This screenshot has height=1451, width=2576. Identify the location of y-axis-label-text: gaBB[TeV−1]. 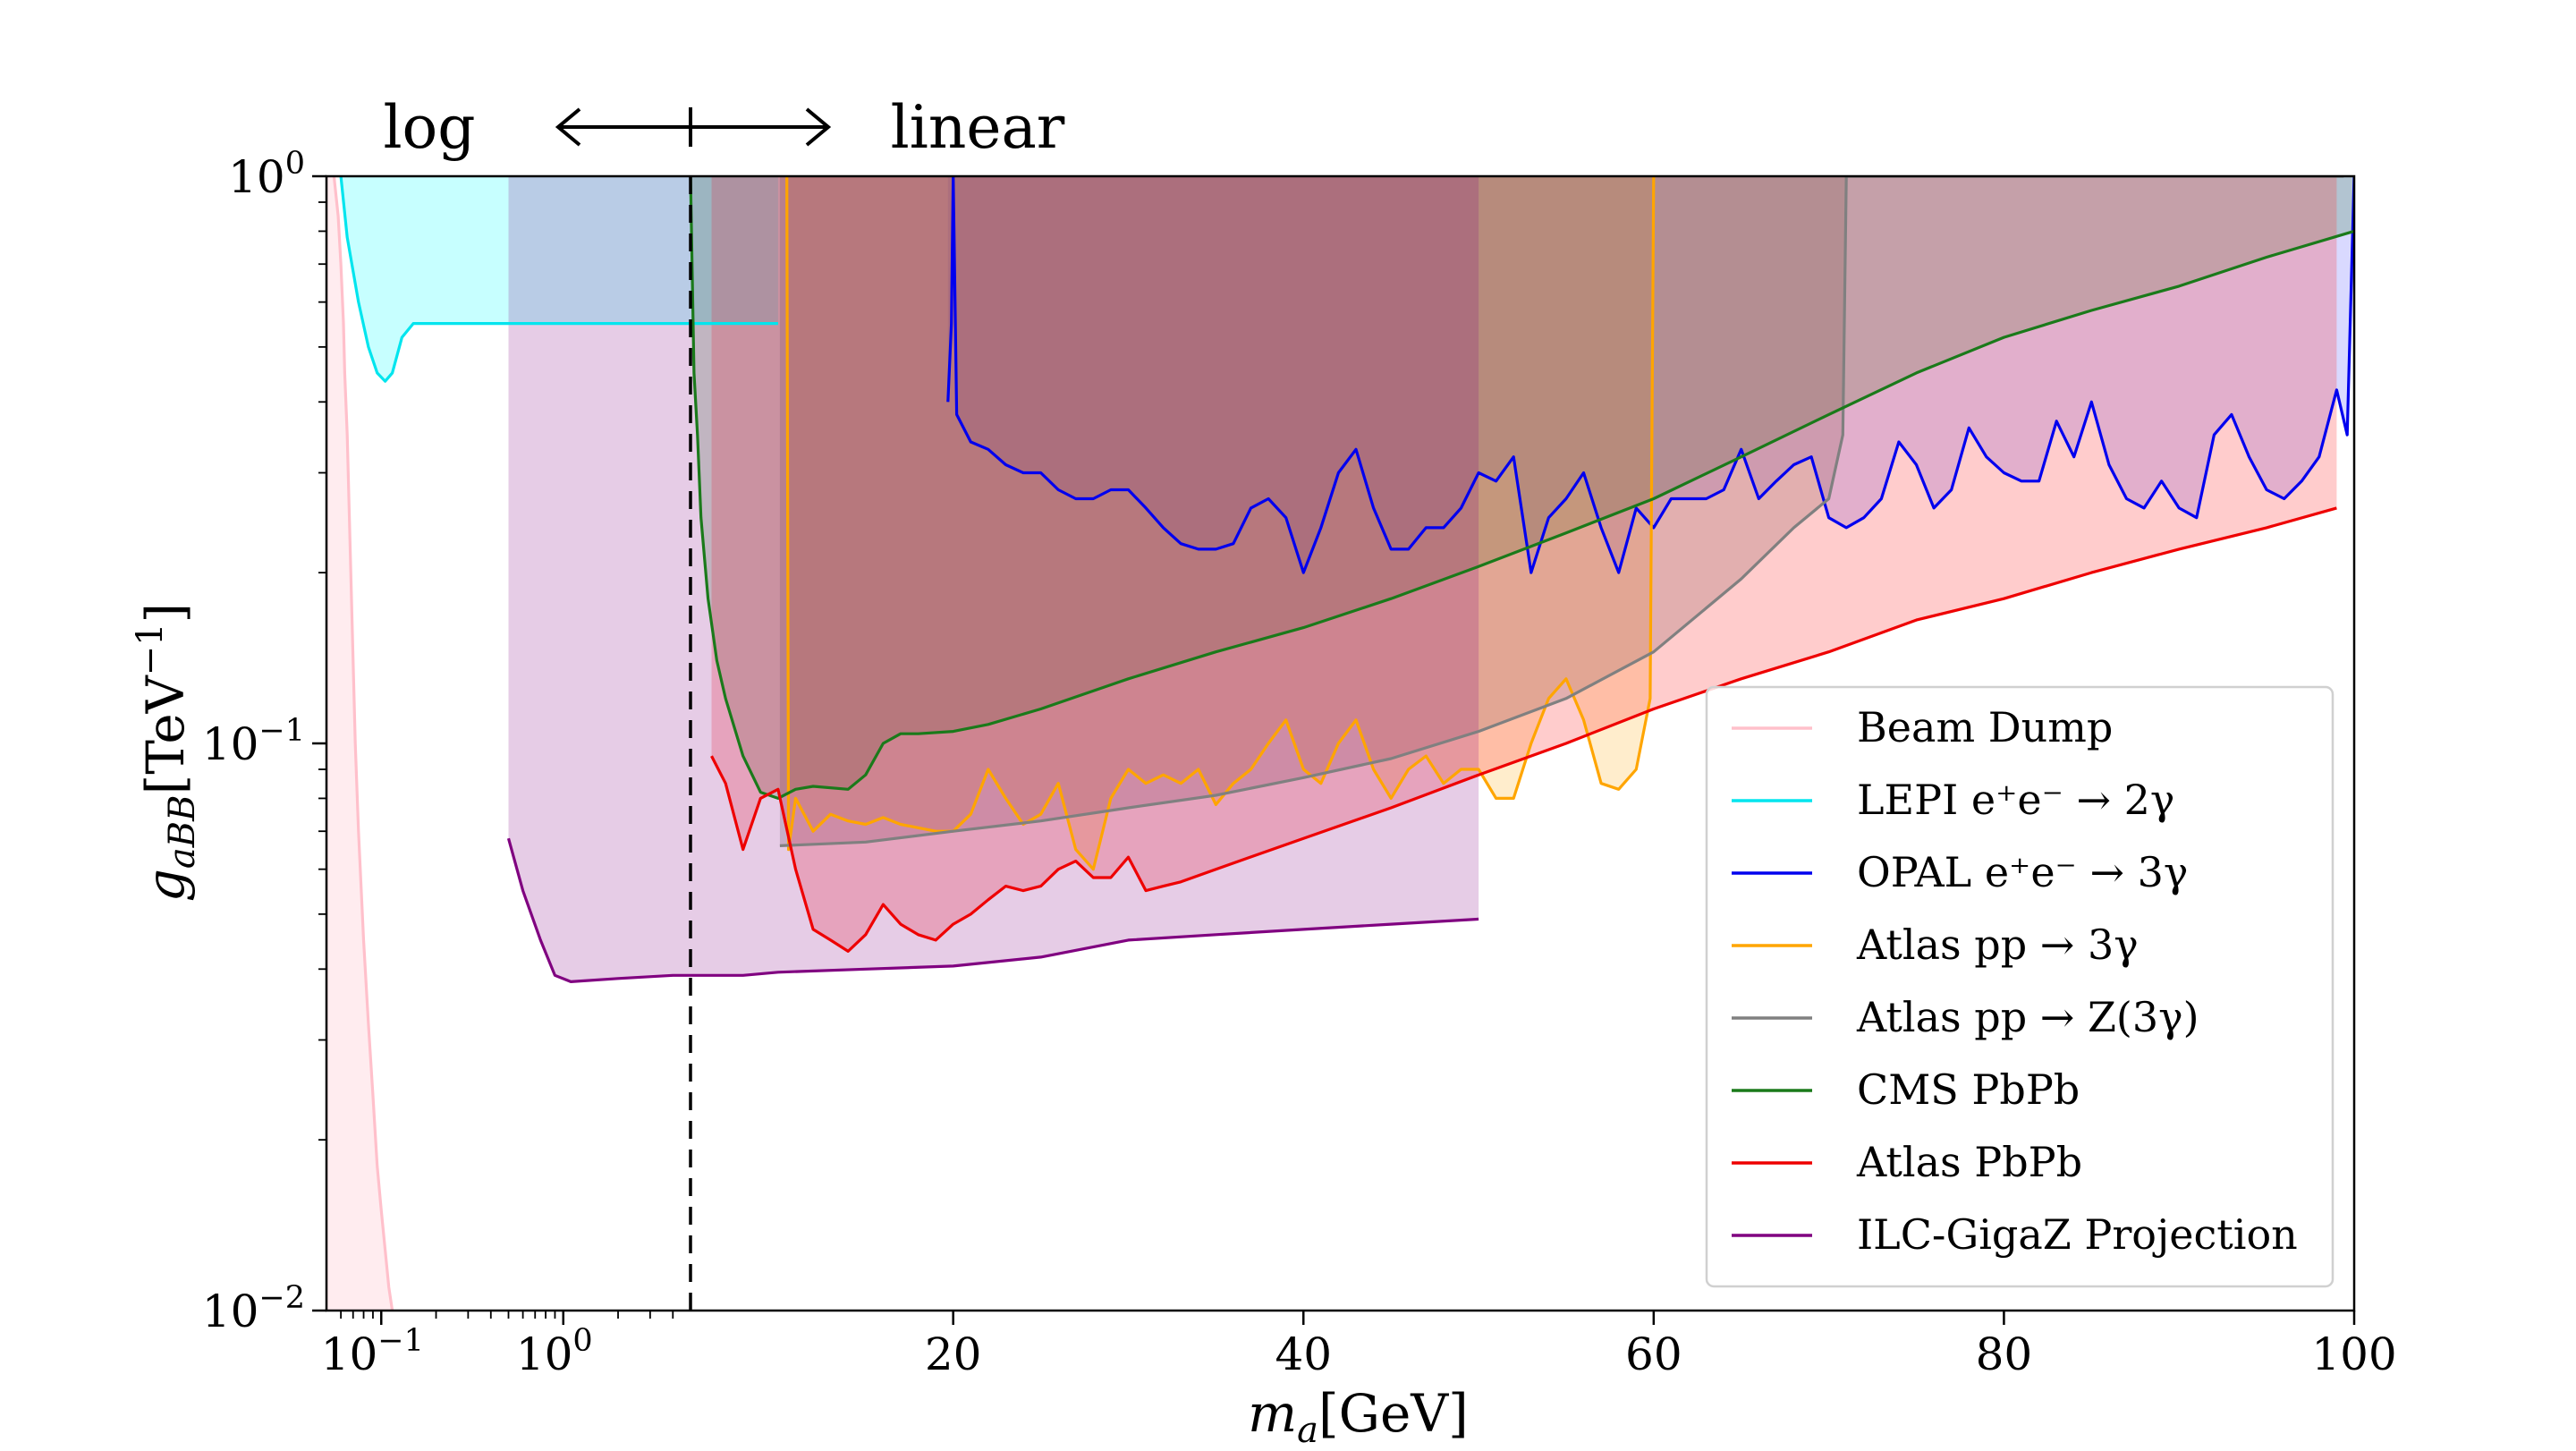
(166, 752).